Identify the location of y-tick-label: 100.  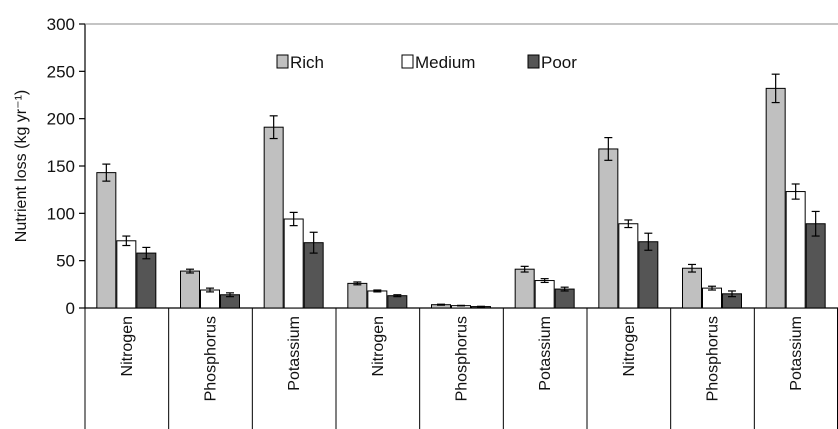
(61, 213).